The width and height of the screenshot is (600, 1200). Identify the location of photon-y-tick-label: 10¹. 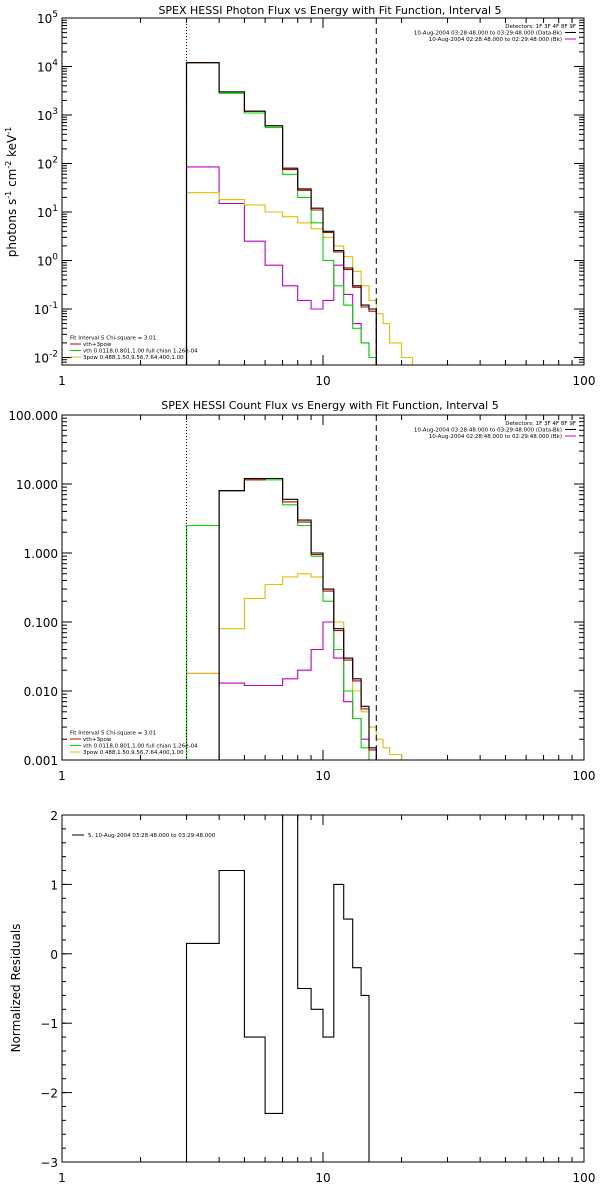
(47, 212).